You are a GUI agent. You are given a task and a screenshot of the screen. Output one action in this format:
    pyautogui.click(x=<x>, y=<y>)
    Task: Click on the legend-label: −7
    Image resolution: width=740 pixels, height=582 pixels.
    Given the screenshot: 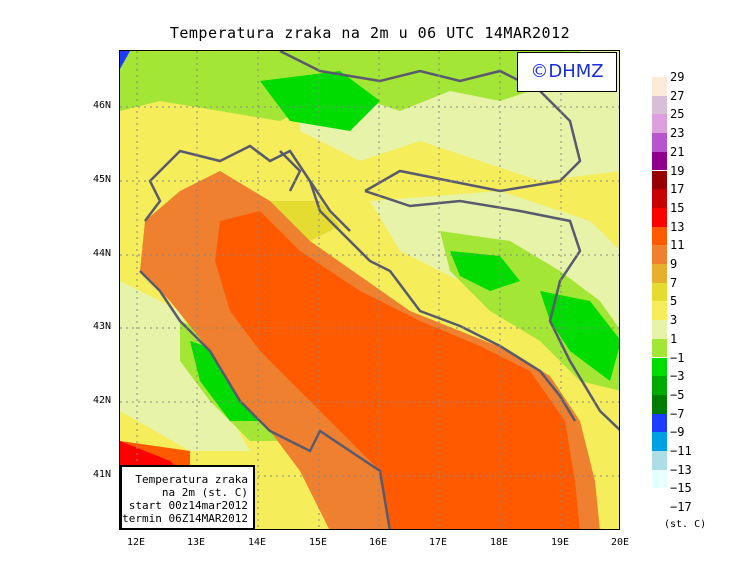 What is the action you would take?
    pyautogui.click(x=677, y=413)
    